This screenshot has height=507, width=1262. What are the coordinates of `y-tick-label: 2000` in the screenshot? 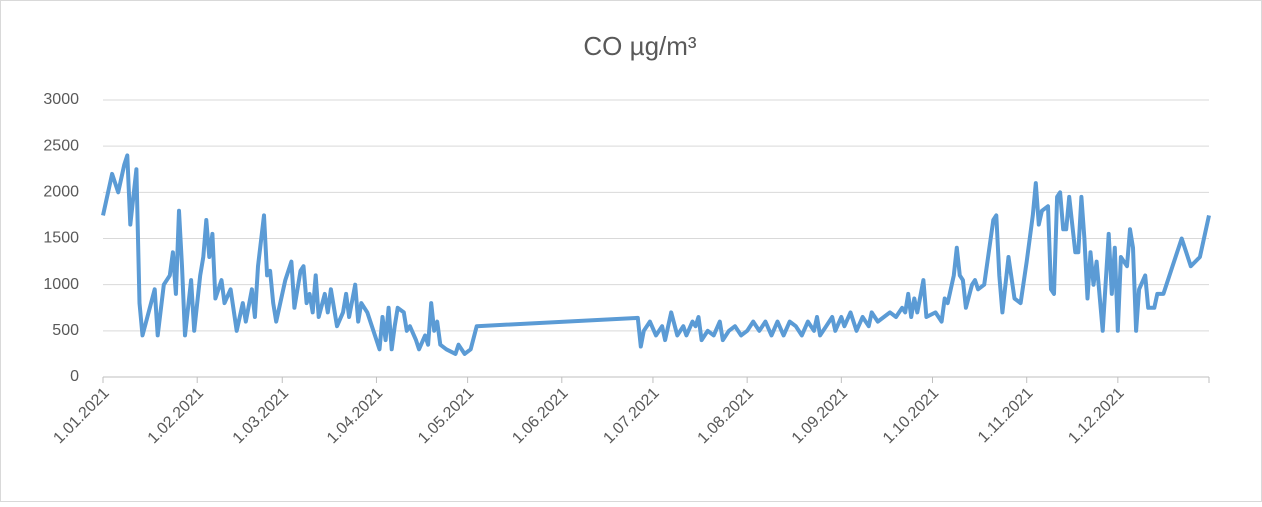 It's located at (61, 192).